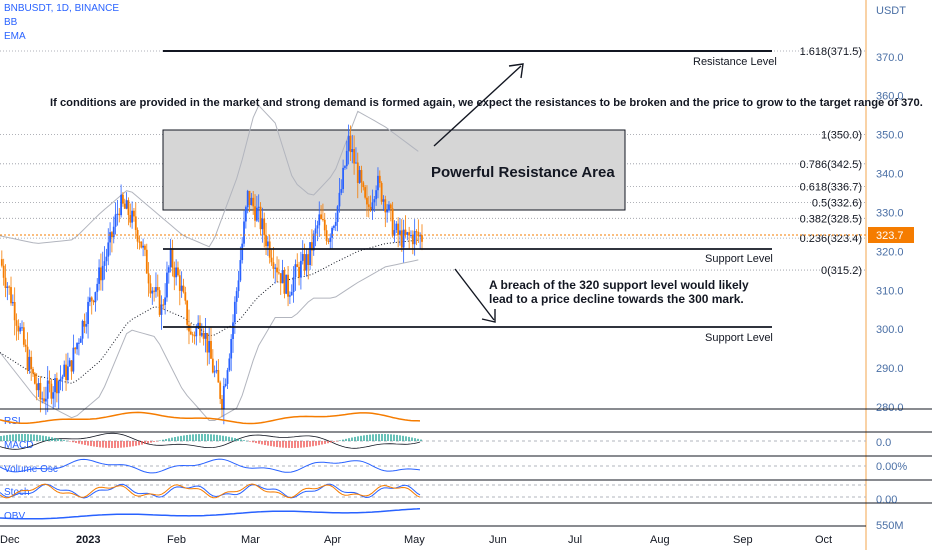 The height and width of the screenshot is (550, 932). I want to click on fib-label: 0(315.2), so click(841, 271).